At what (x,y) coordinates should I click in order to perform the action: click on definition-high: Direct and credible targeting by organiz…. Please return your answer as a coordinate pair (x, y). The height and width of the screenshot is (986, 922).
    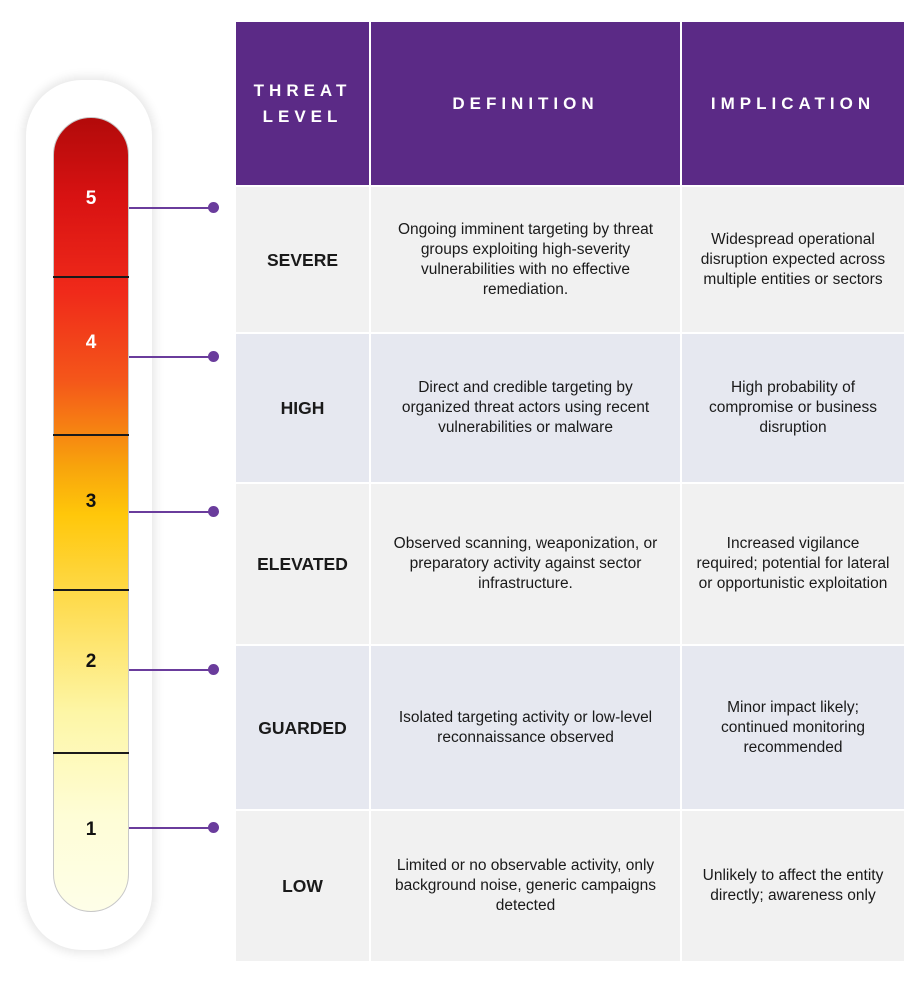
    Looking at the image, I should click on (525, 408).